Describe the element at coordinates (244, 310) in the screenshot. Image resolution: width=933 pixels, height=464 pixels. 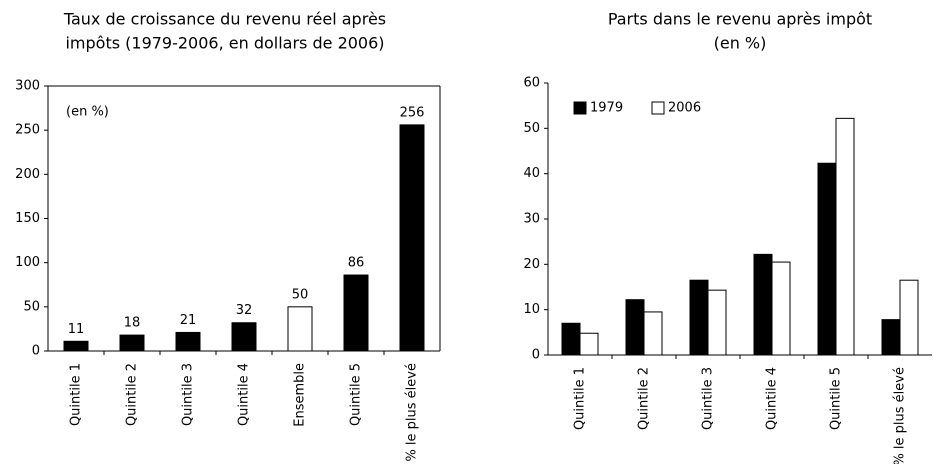
I see `data-label: 32` at that location.